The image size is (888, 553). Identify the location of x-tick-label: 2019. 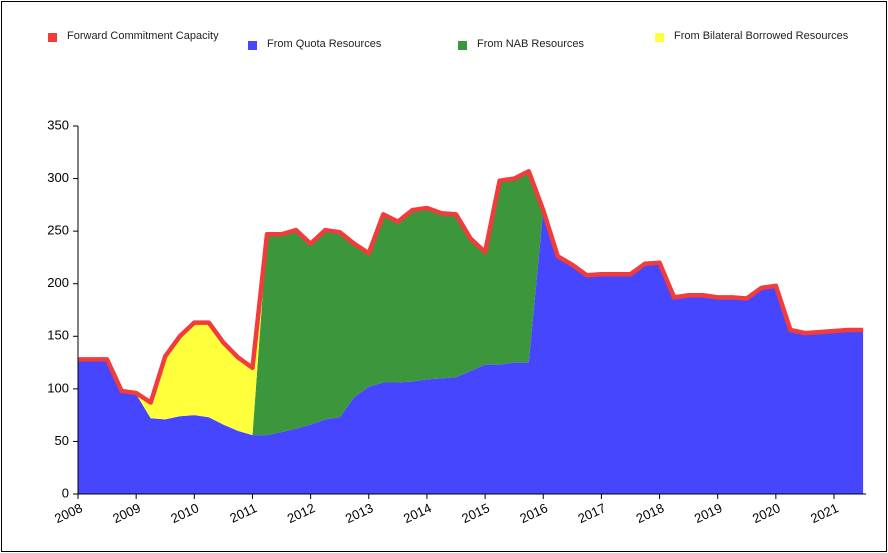
(708, 513).